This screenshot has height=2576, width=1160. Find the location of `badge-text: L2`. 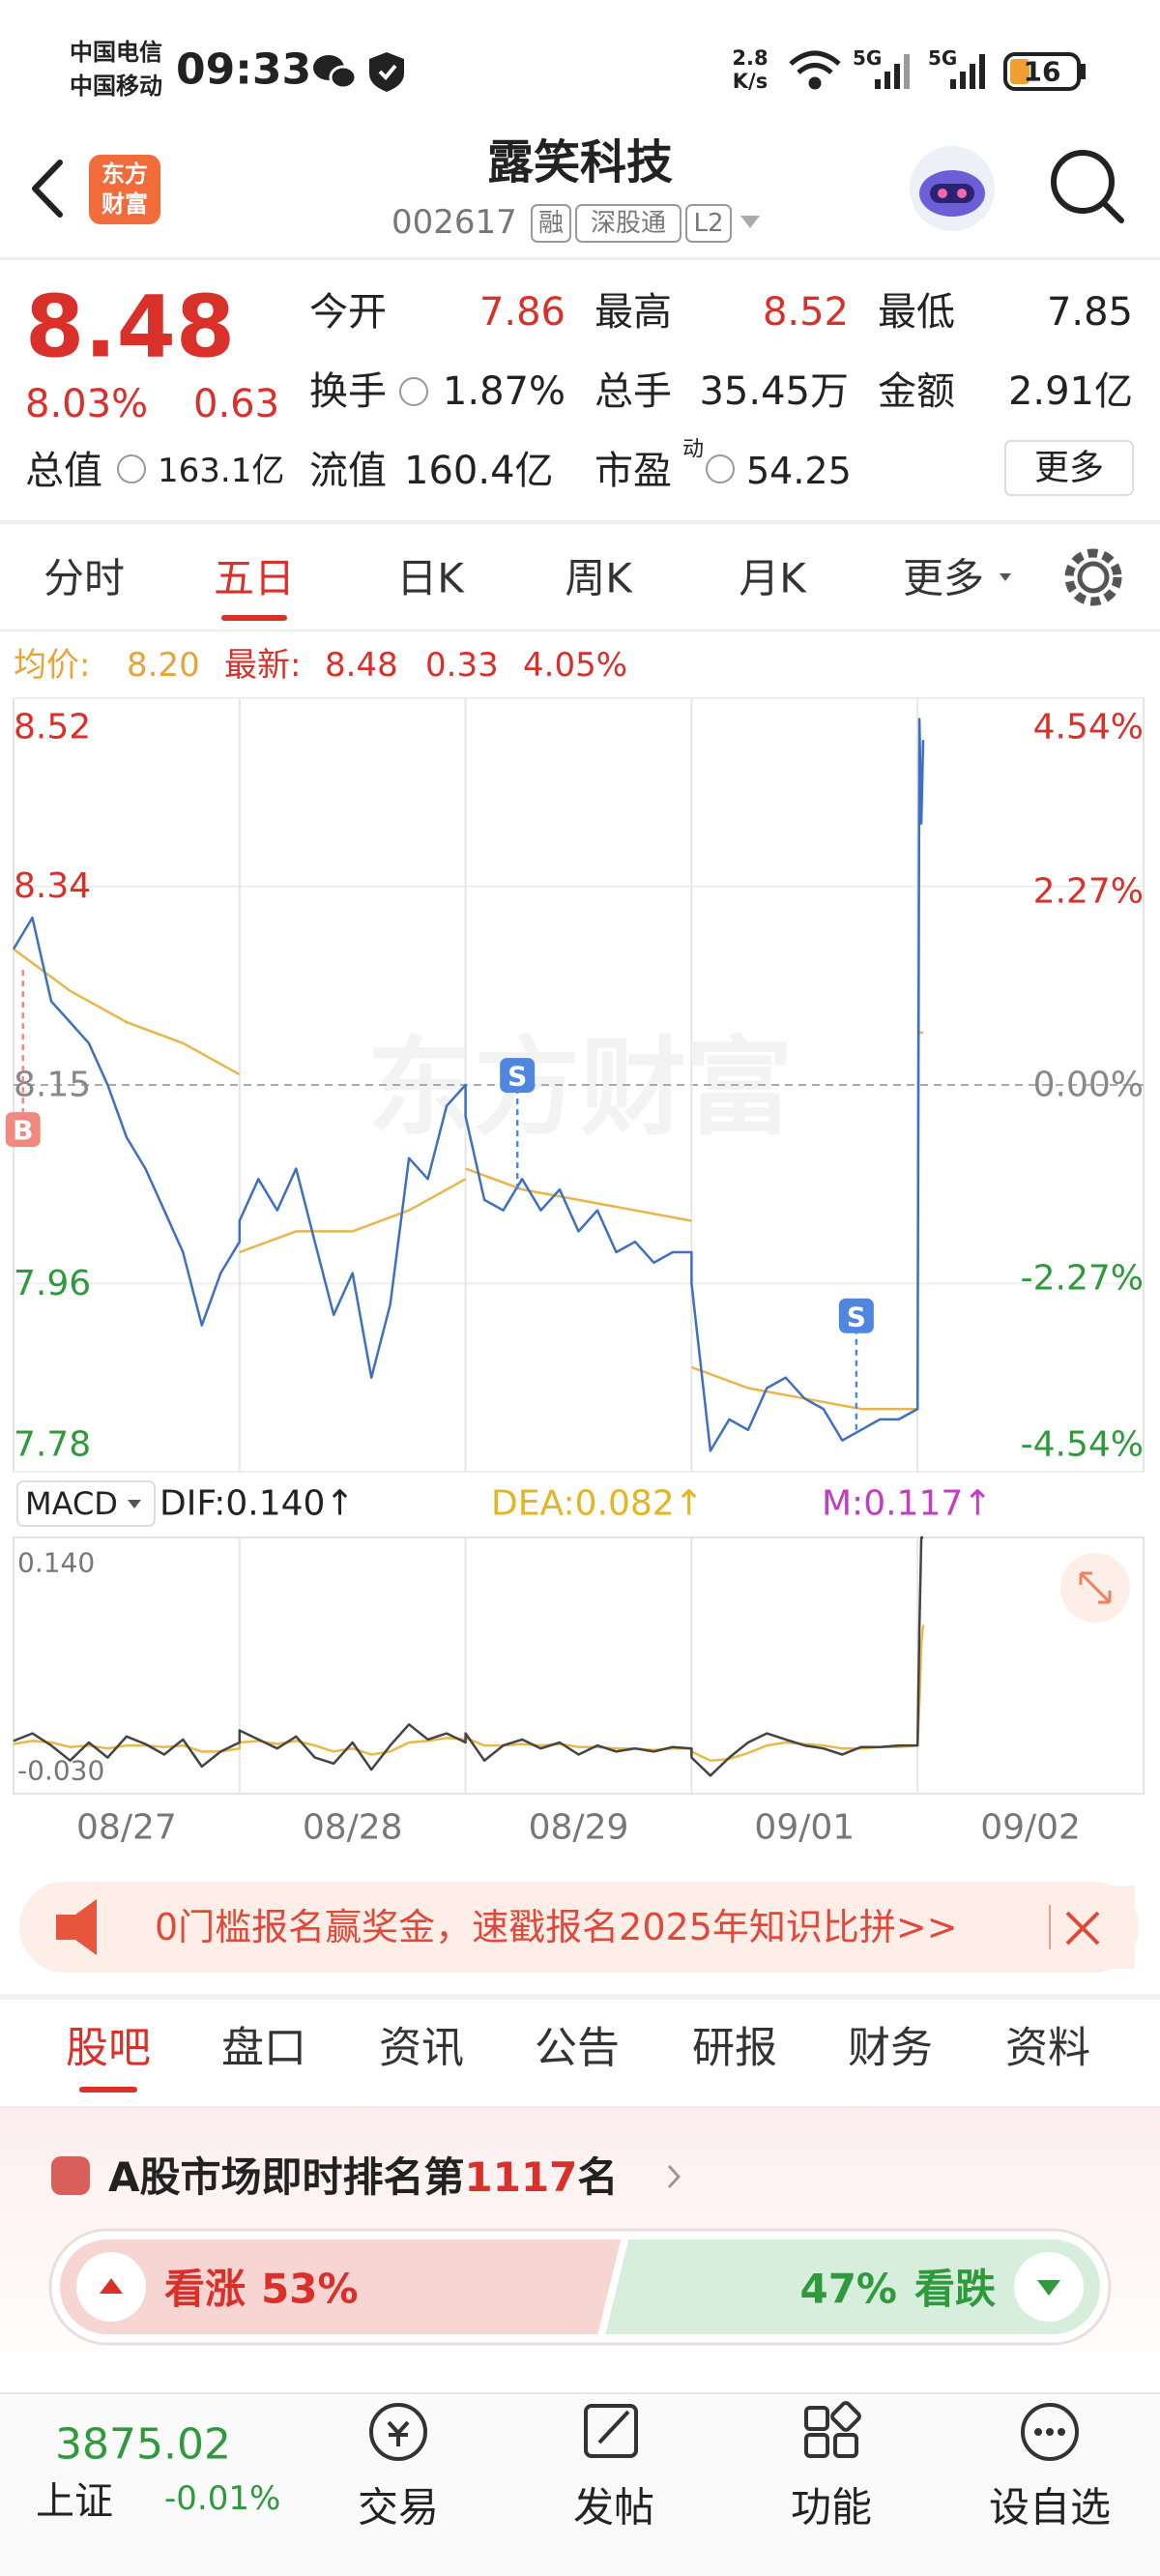

badge-text: L2 is located at coordinates (708, 223).